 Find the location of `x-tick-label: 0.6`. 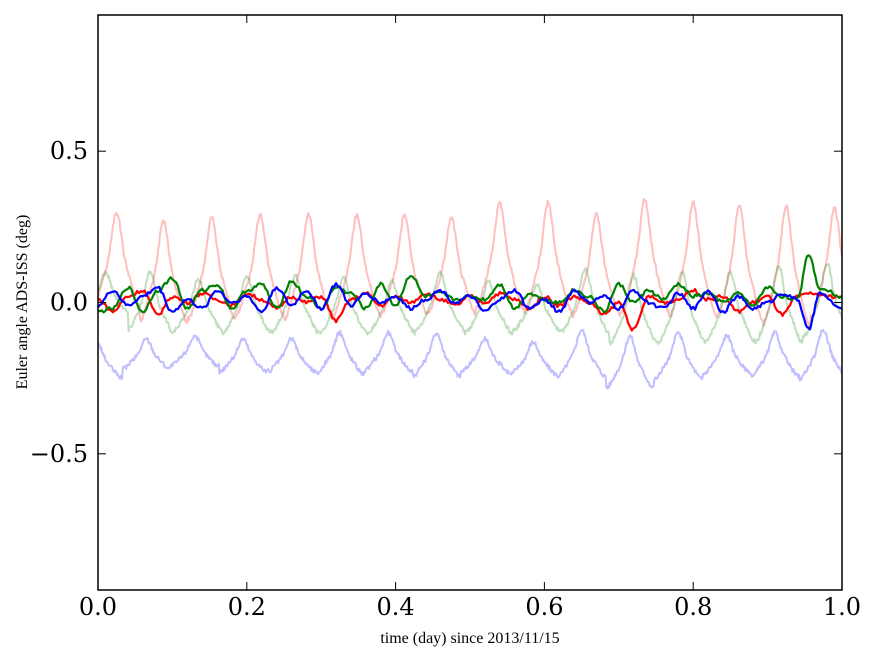

x-tick-label: 0.6 is located at coordinates (544, 607).